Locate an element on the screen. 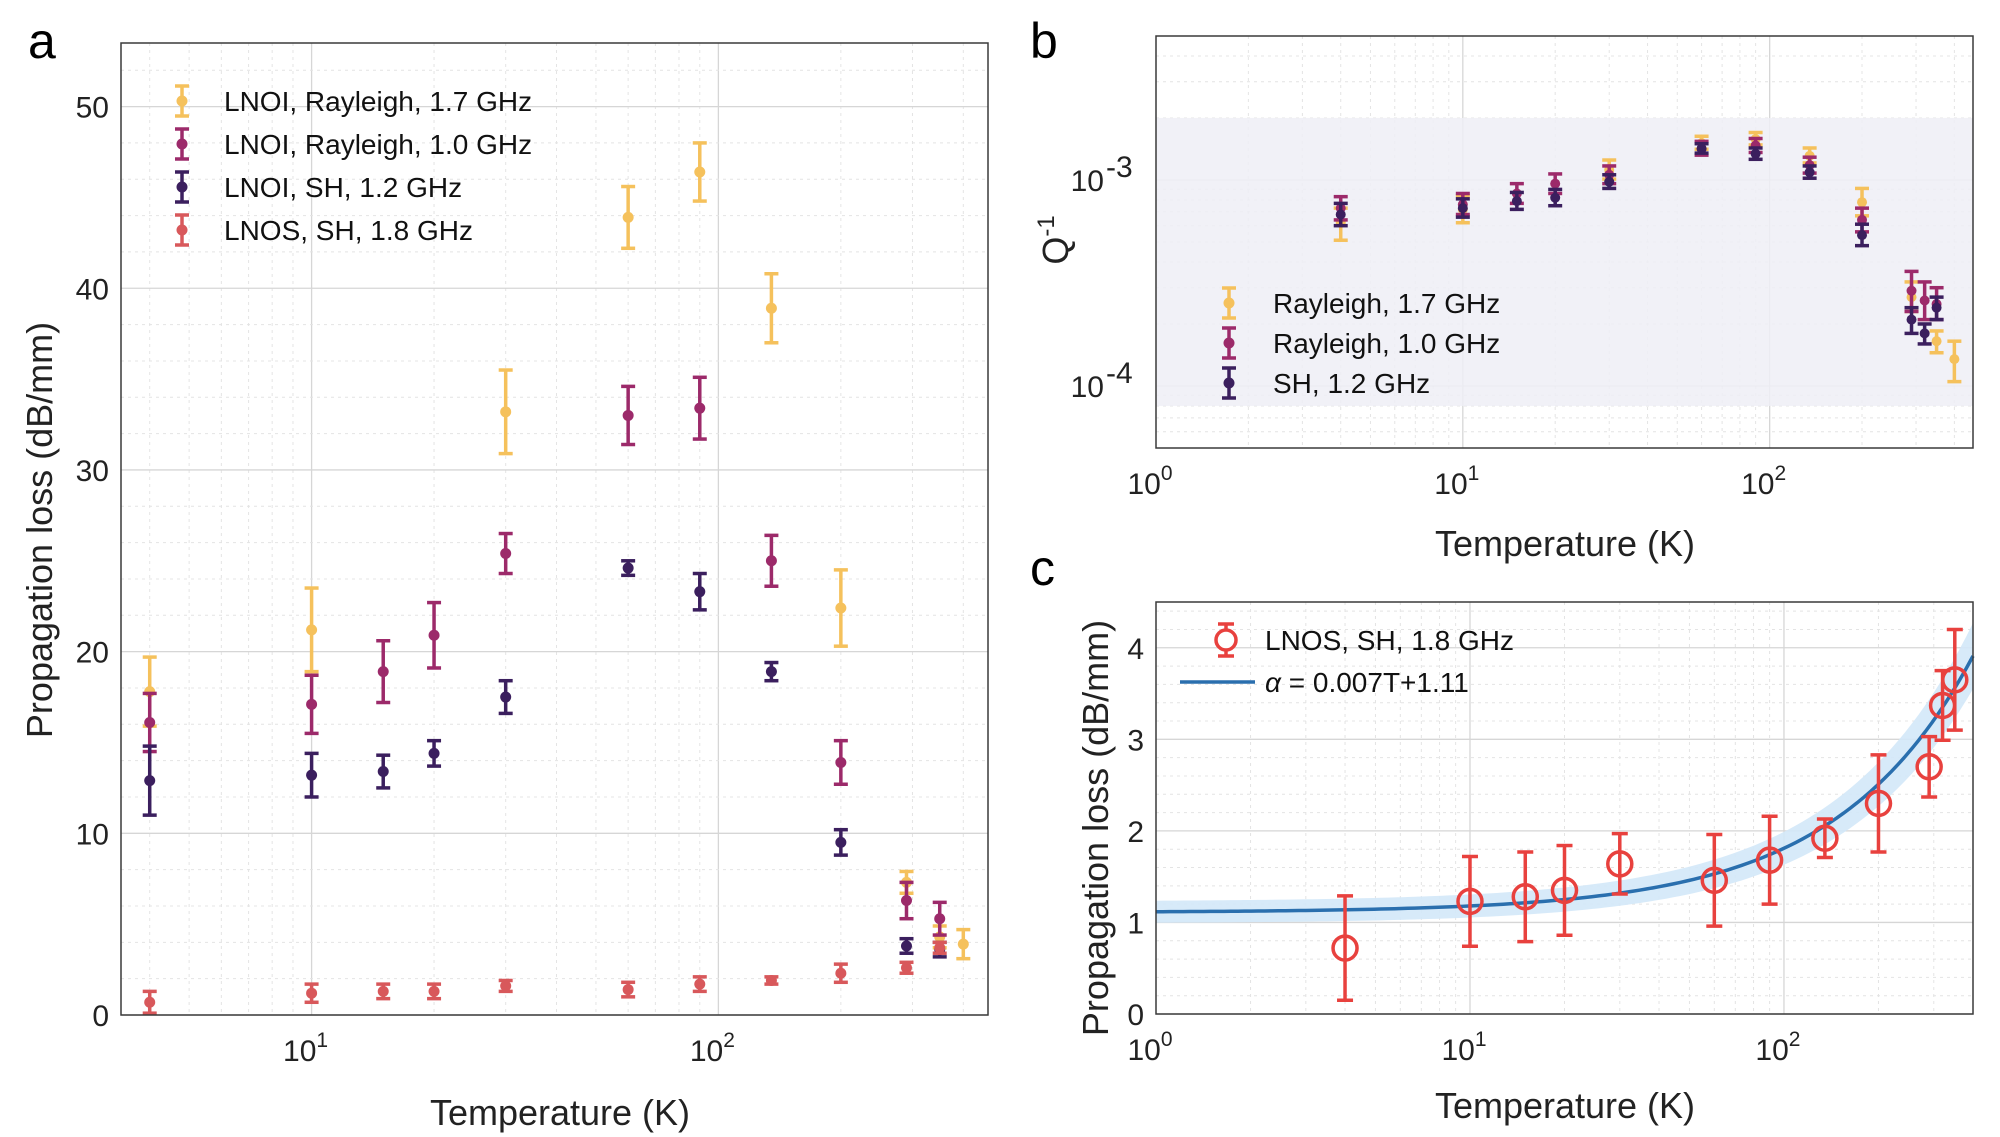 This screenshot has width=2000, height=1137. panel-a-y-tick-label: 30 is located at coordinates (92, 471).